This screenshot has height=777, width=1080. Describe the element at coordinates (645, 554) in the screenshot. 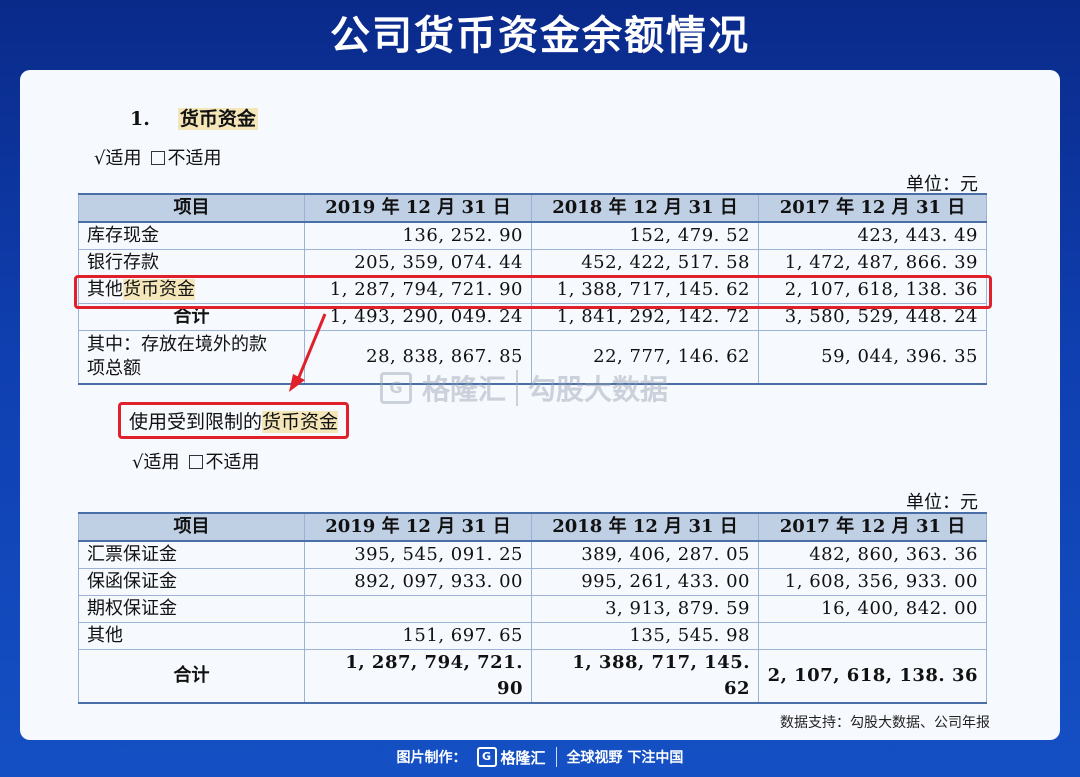

I see `value-cell: 389, 406, 287. 05` at that location.